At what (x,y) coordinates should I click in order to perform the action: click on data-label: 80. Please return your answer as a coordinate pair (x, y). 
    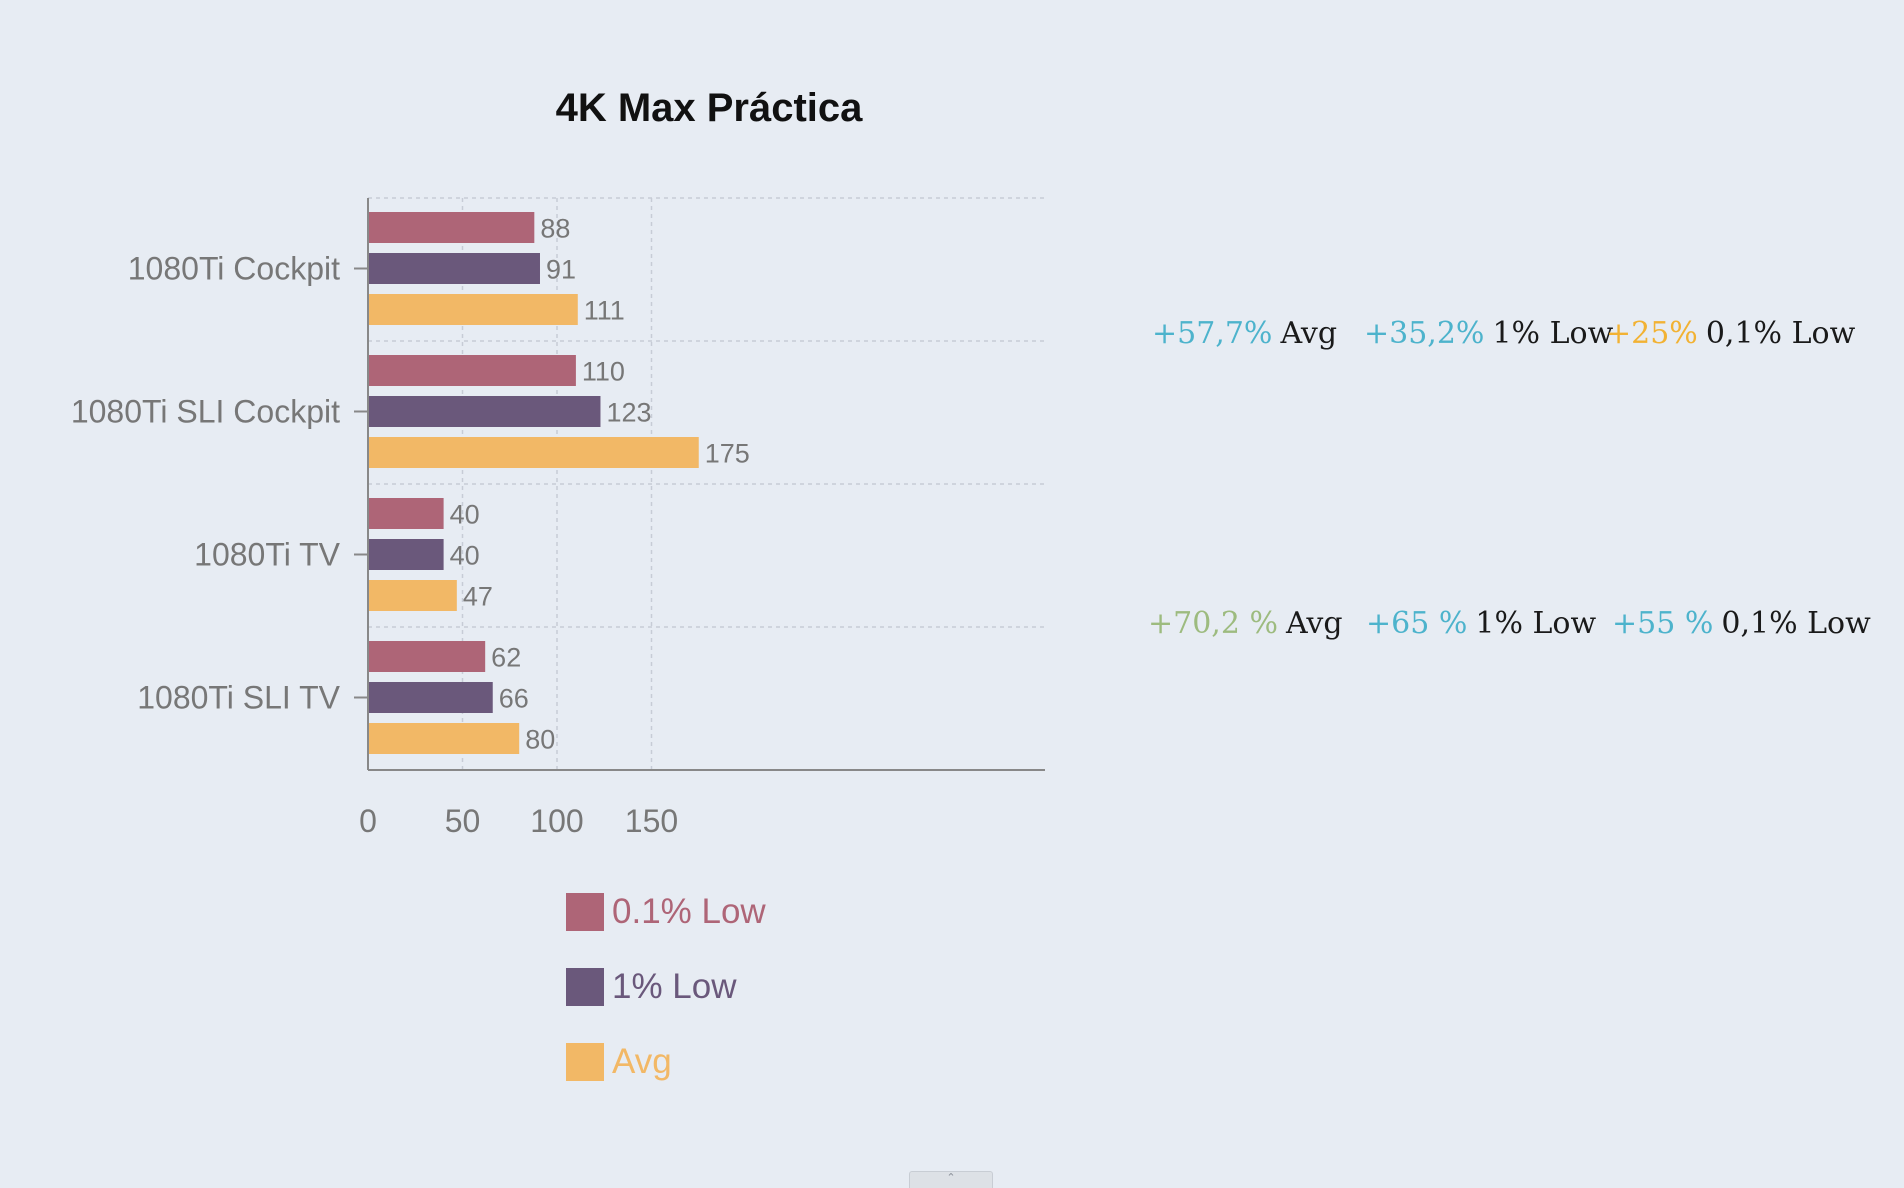
    Looking at the image, I should click on (540, 740).